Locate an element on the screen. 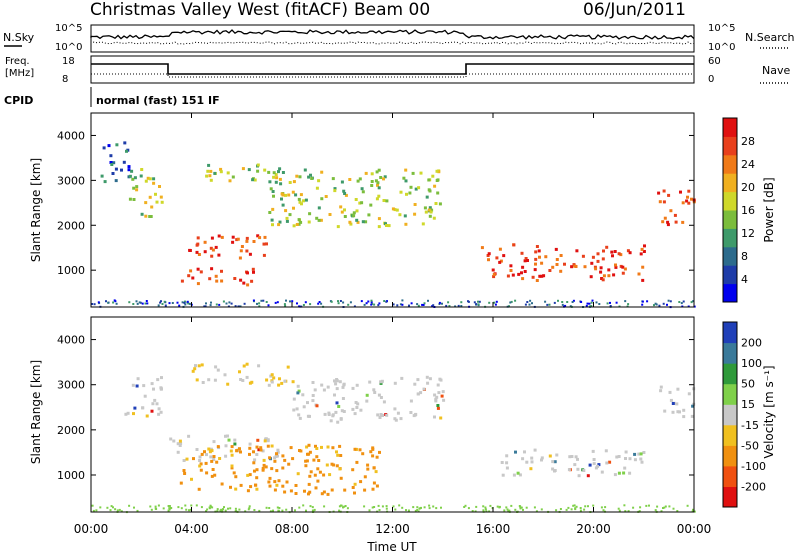 Image resolution: width=800 pixels, height=554 pixels. colorbar-tick-label: 8 is located at coordinates (744, 256).